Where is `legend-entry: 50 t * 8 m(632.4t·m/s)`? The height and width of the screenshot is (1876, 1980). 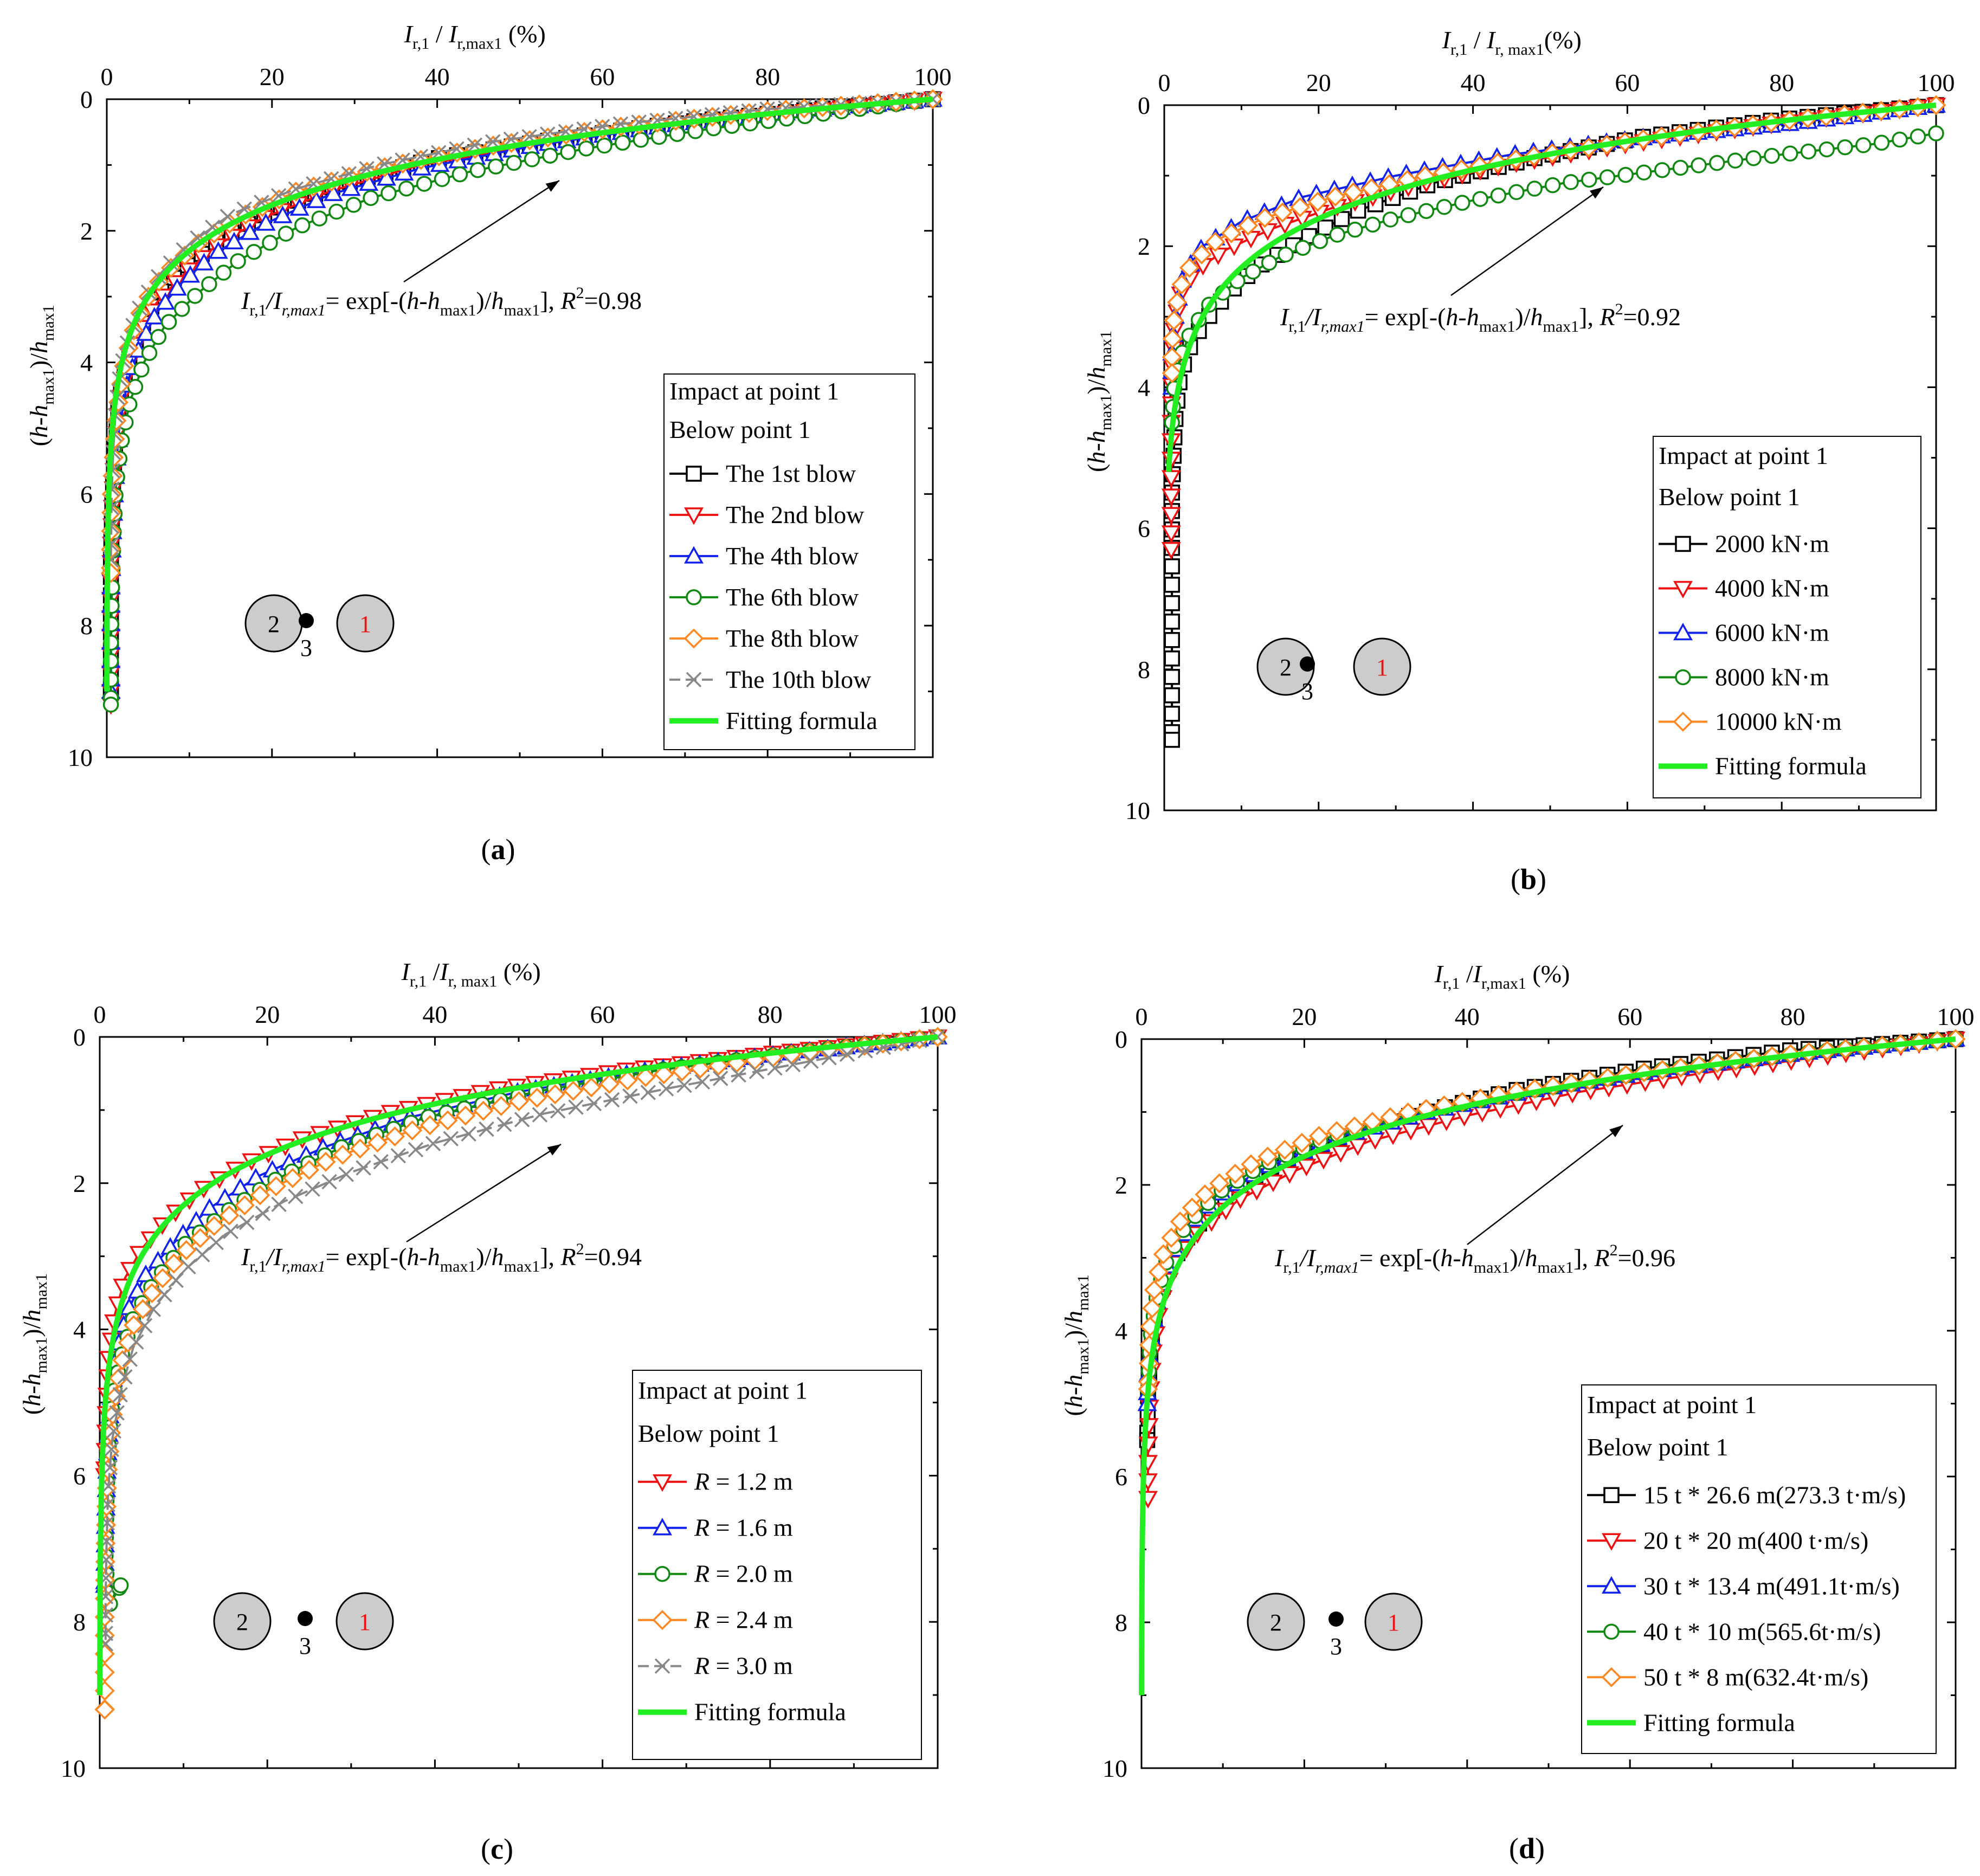 legend-entry: 50 t * 8 m(632.4t·m/s) is located at coordinates (1727, 1677).